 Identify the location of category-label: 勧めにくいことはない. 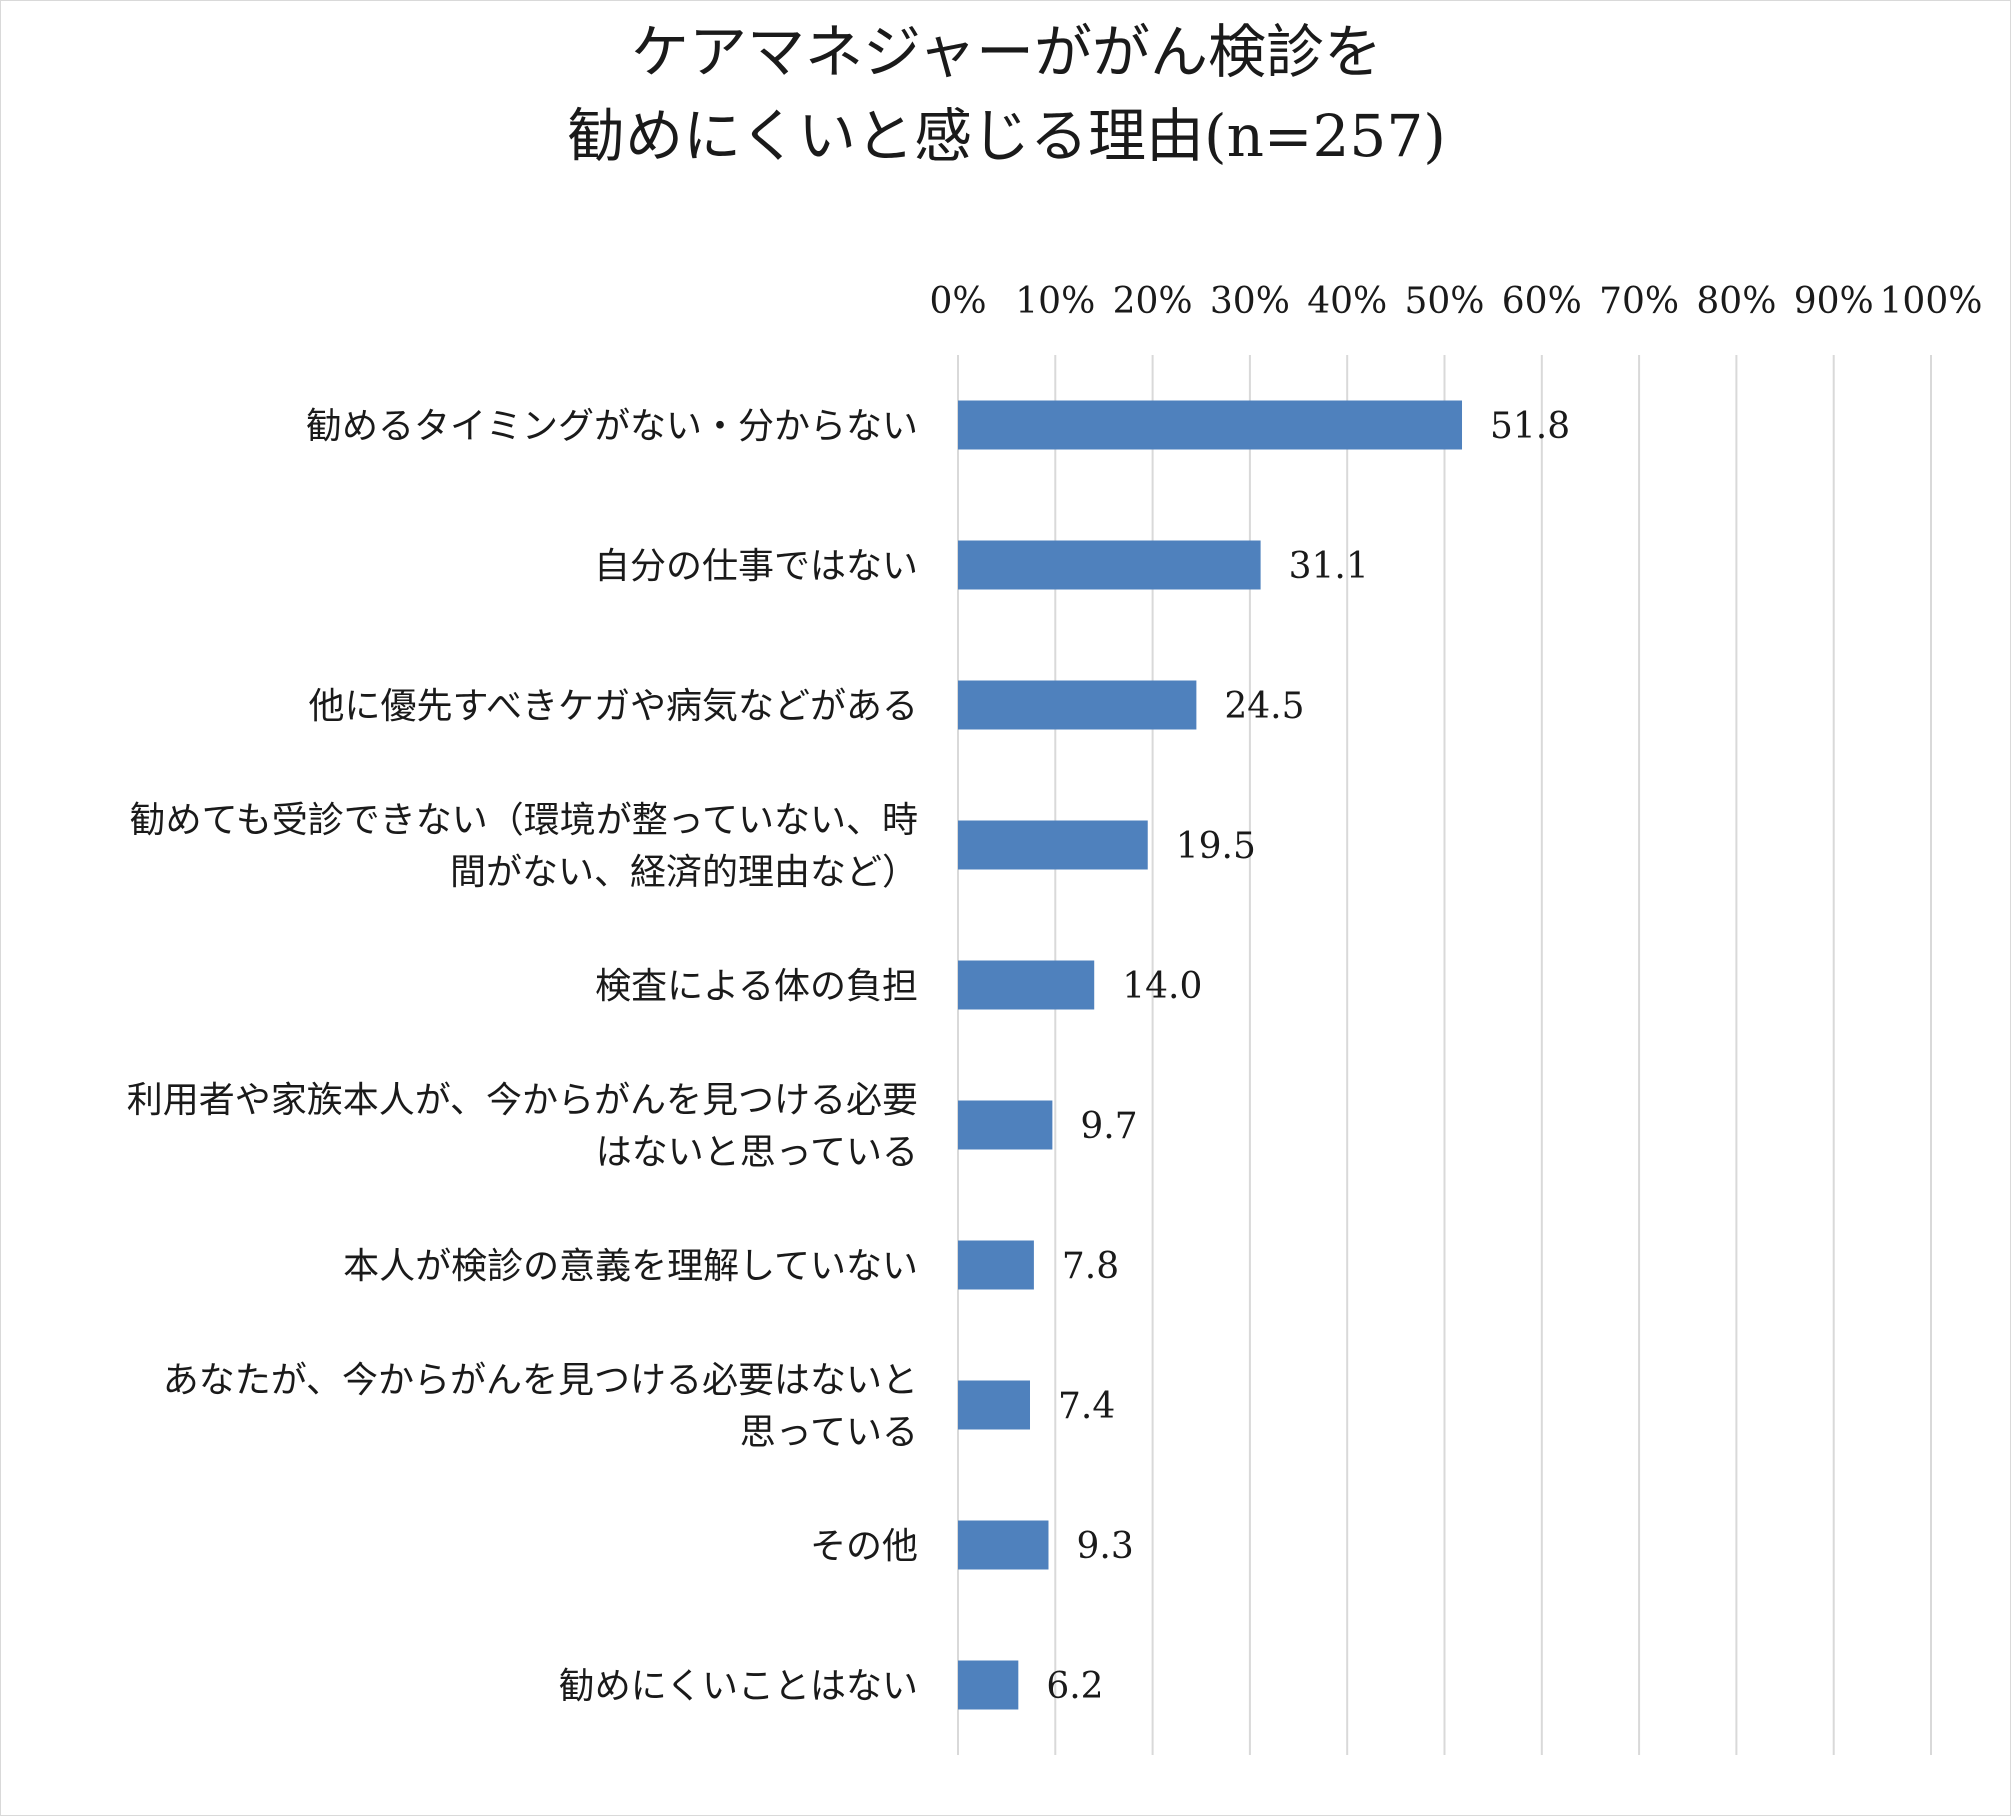
(738, 1686).